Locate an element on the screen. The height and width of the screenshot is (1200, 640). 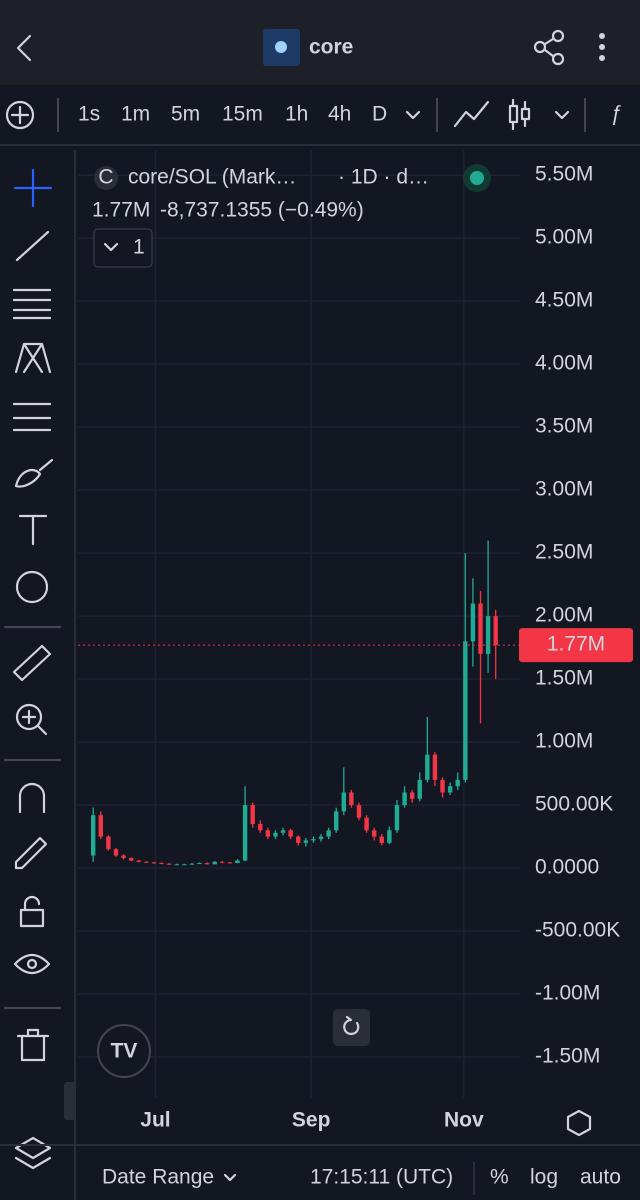
interval-button: 1m is located at coordinates (135, 114).